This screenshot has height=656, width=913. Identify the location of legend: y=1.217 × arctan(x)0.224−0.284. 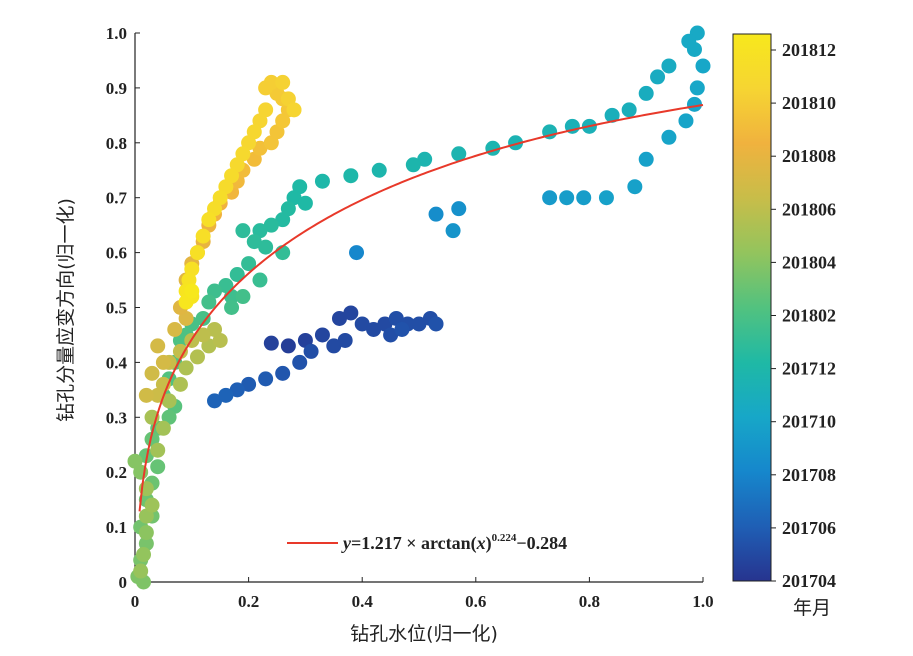
(427, 543).